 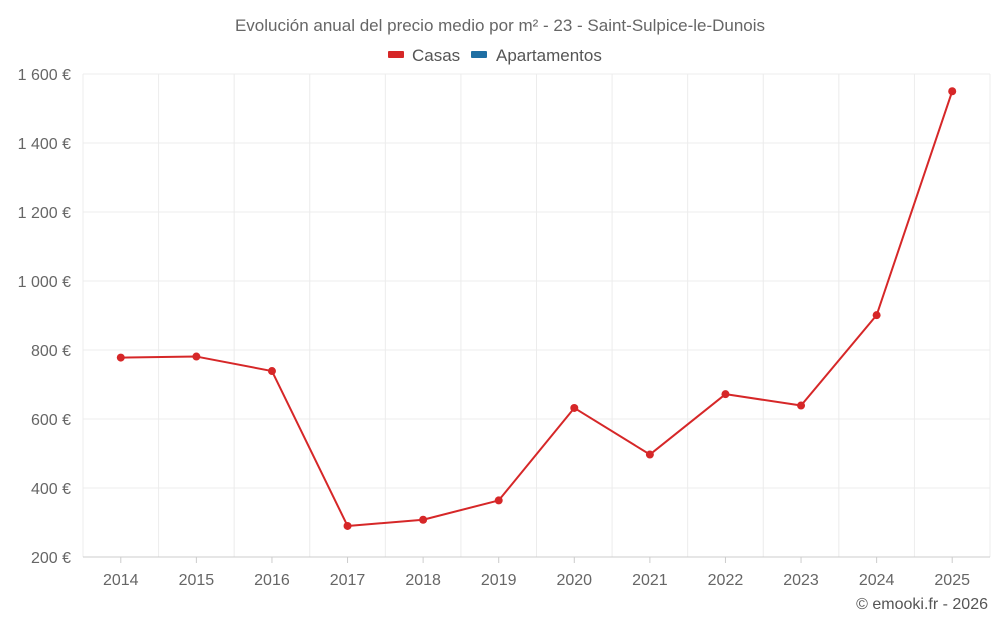 What do you see at coordinates (348, 580) in the screenshot?
I see `x-tick-label: 2017` at bounding box center [348, 580].